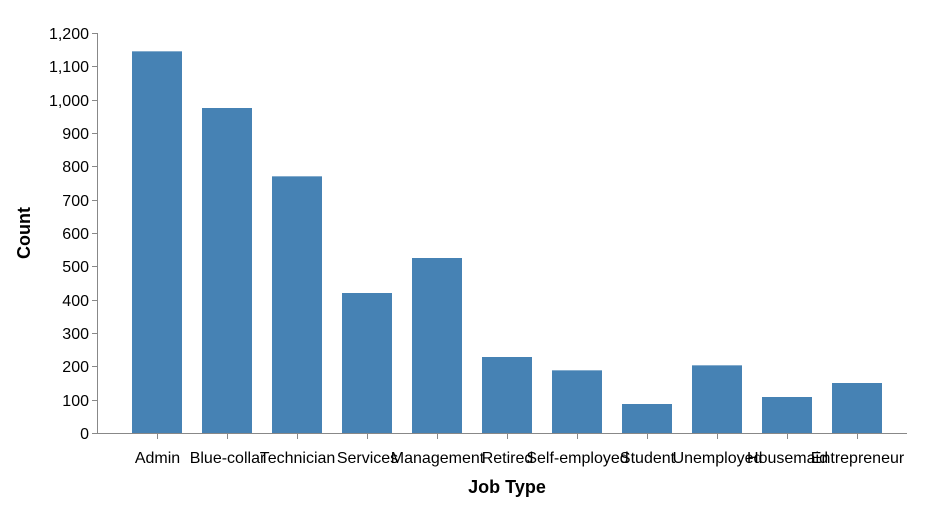 This screenshot has width=926, height=506. Describe the element at coordinates (857, 408) in the screenshot. I see `bar-entrepreneur` at that location.